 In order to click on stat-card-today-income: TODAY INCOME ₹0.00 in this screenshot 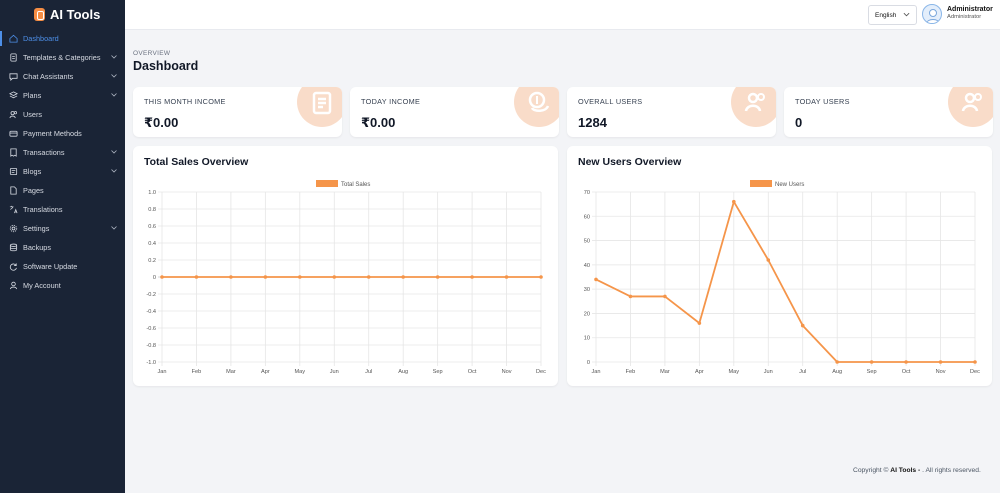, I will do `click(454, 112)`.